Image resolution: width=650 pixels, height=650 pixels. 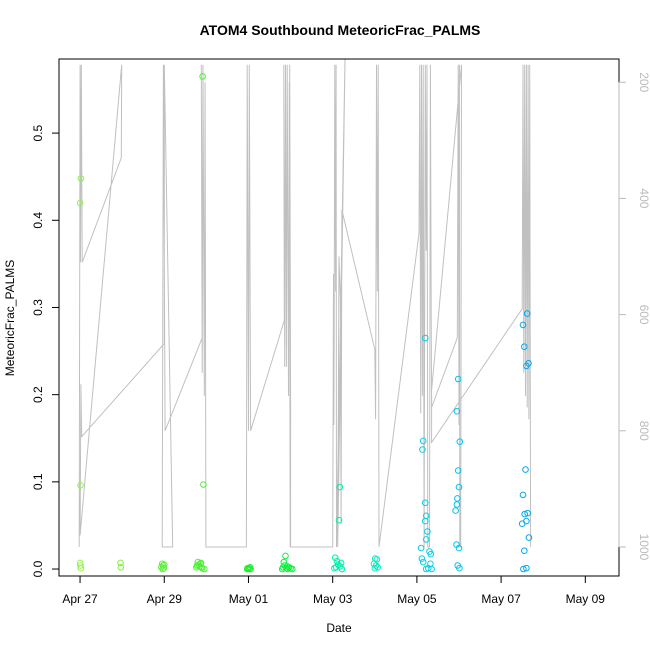 What do you see at coordinates (643, 547) in the screenshot?
I see `y2-tick-label: 1000` at bounding box center [643, 547].